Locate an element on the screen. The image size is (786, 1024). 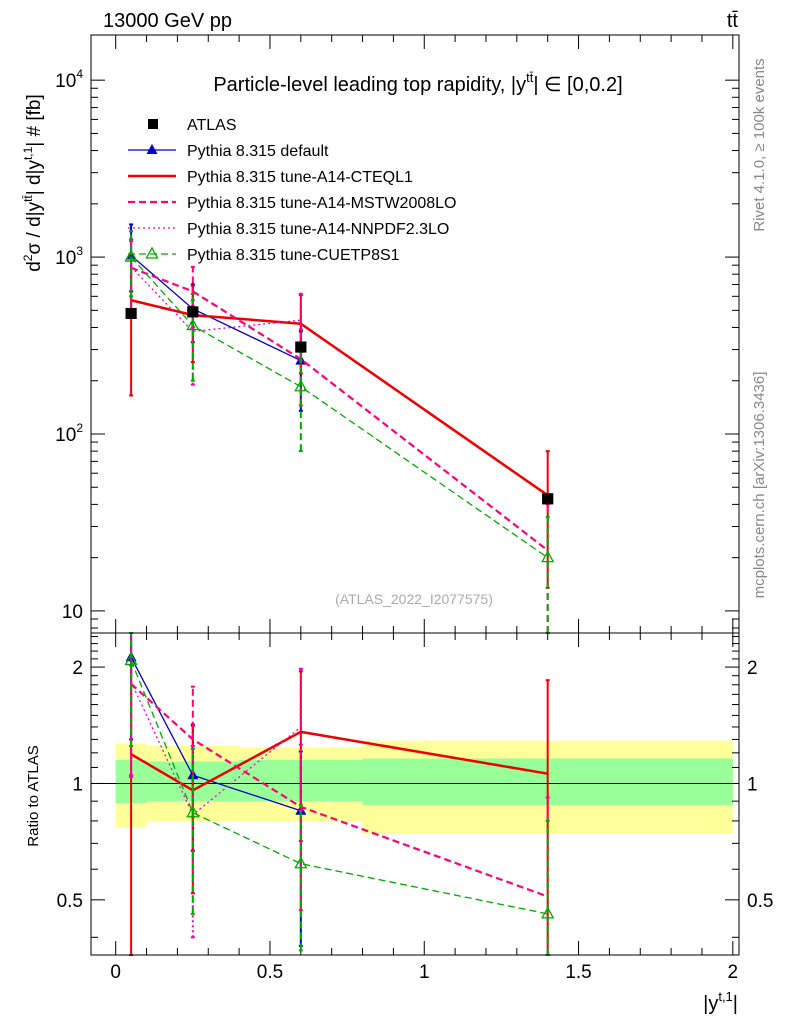
xlabel-sup: t,1 is located at coordinates (725, 996).